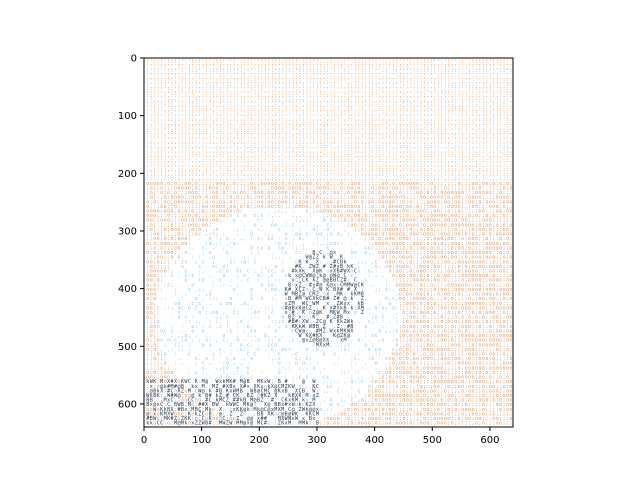  What do you see at coordinates (341, 285) in the screenshot?
I see `glyph-mark: C` at bounding box center [341, 285].